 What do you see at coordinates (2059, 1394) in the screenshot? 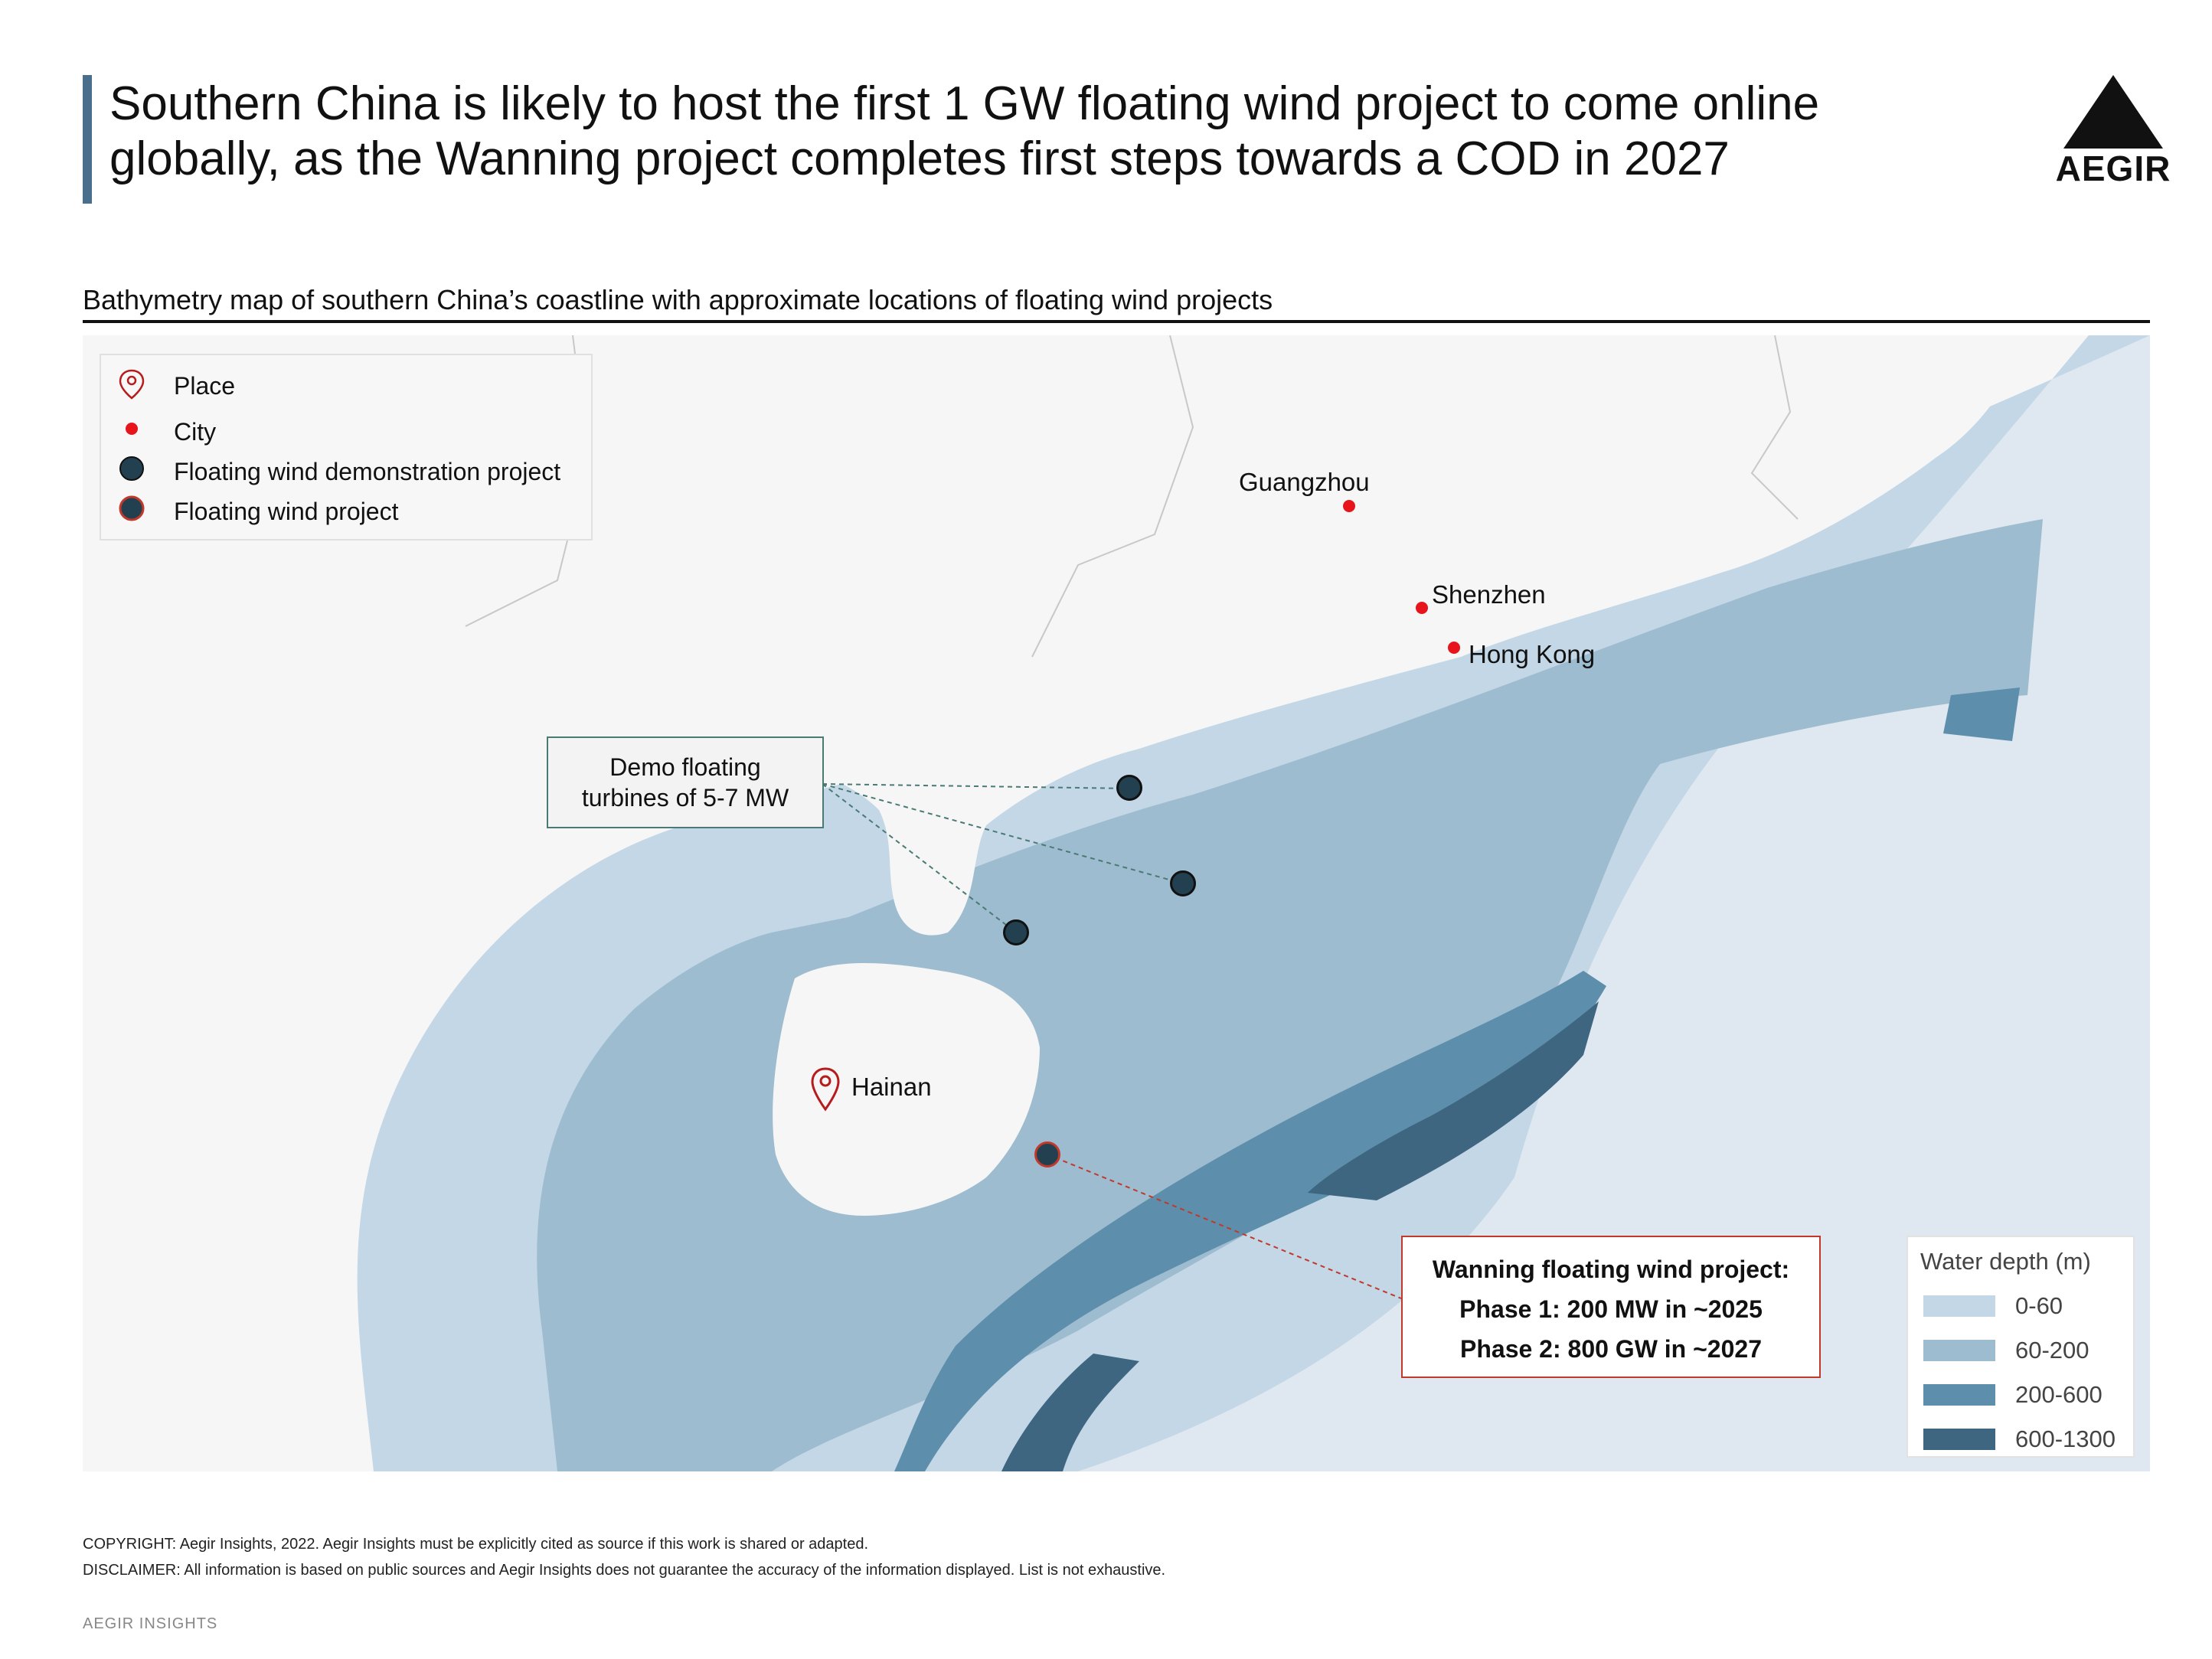
I see `depth-label-200-600: 200-600` at bounding box center [2059, 1394].